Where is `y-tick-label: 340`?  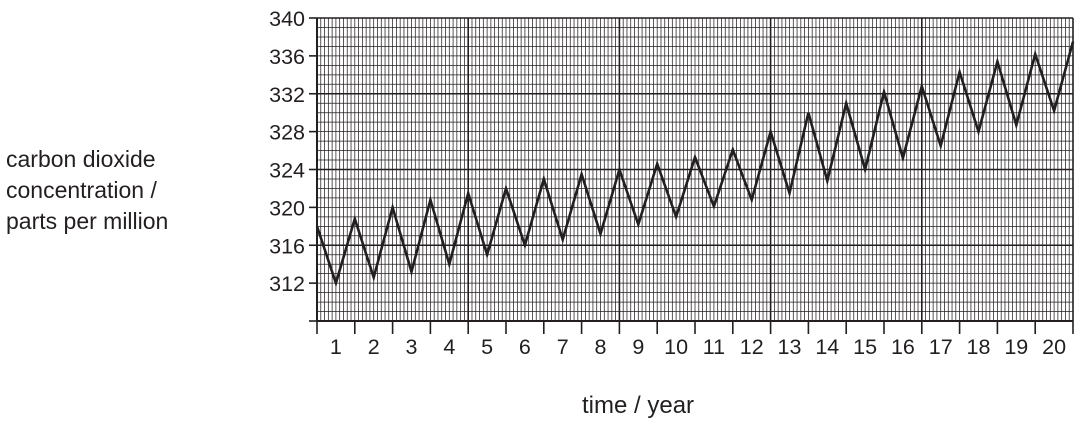 y-tick-label: 340 is located at coordinates (287, 19).